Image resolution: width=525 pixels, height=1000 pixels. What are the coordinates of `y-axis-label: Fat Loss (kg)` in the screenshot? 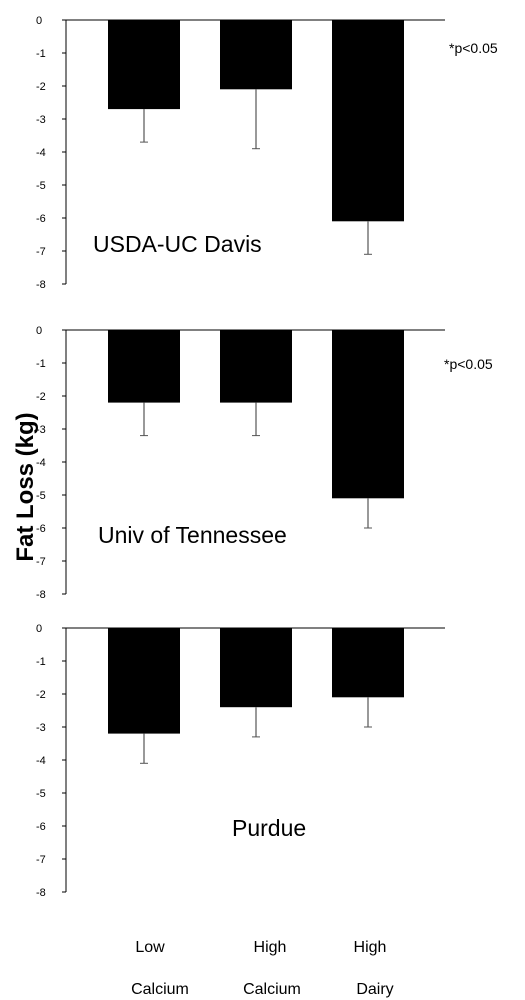 It's located at (25, 486).